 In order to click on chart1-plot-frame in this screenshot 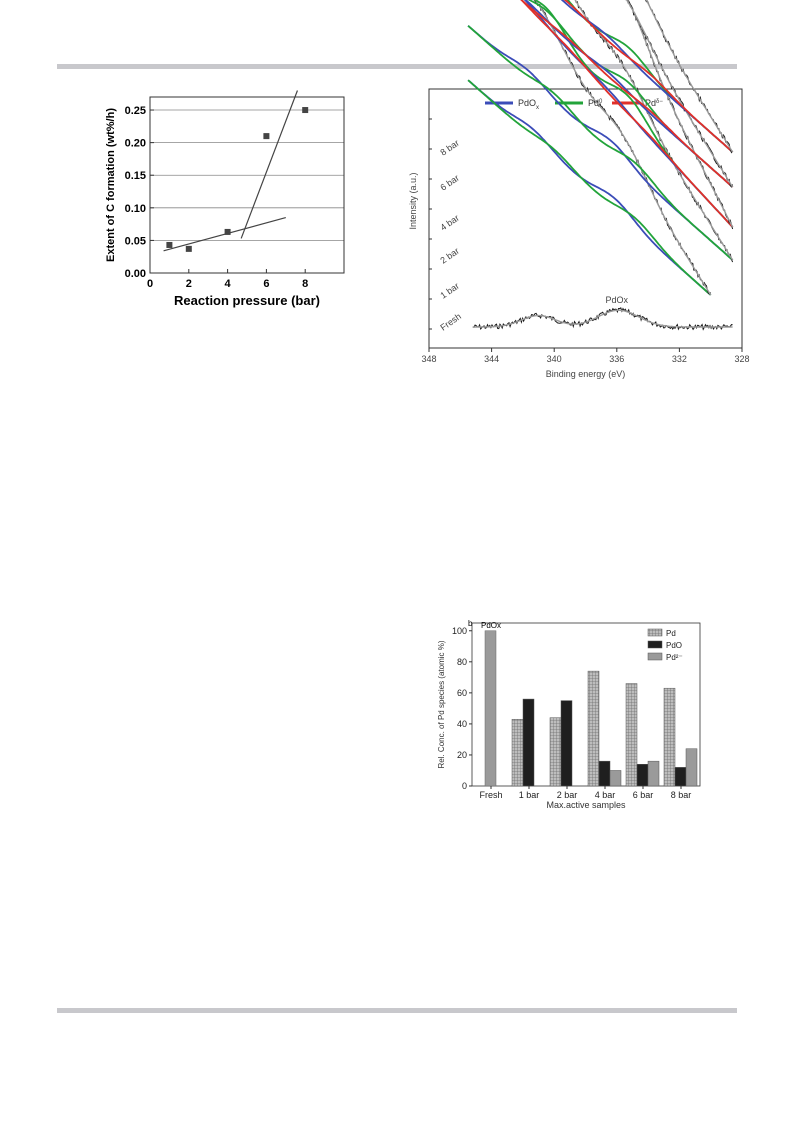, I will do `click(247, 185)`.